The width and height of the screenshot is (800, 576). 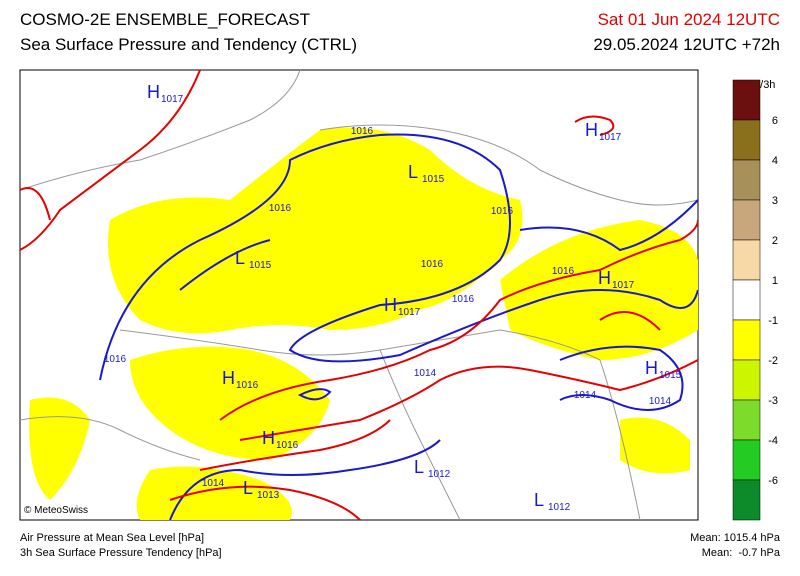 What do you see at coordinates (165, 19) in the screenshot?
I see `title: COSMO-2E ENSEMBLE_FORECAST` at bounding box center [165, 19].